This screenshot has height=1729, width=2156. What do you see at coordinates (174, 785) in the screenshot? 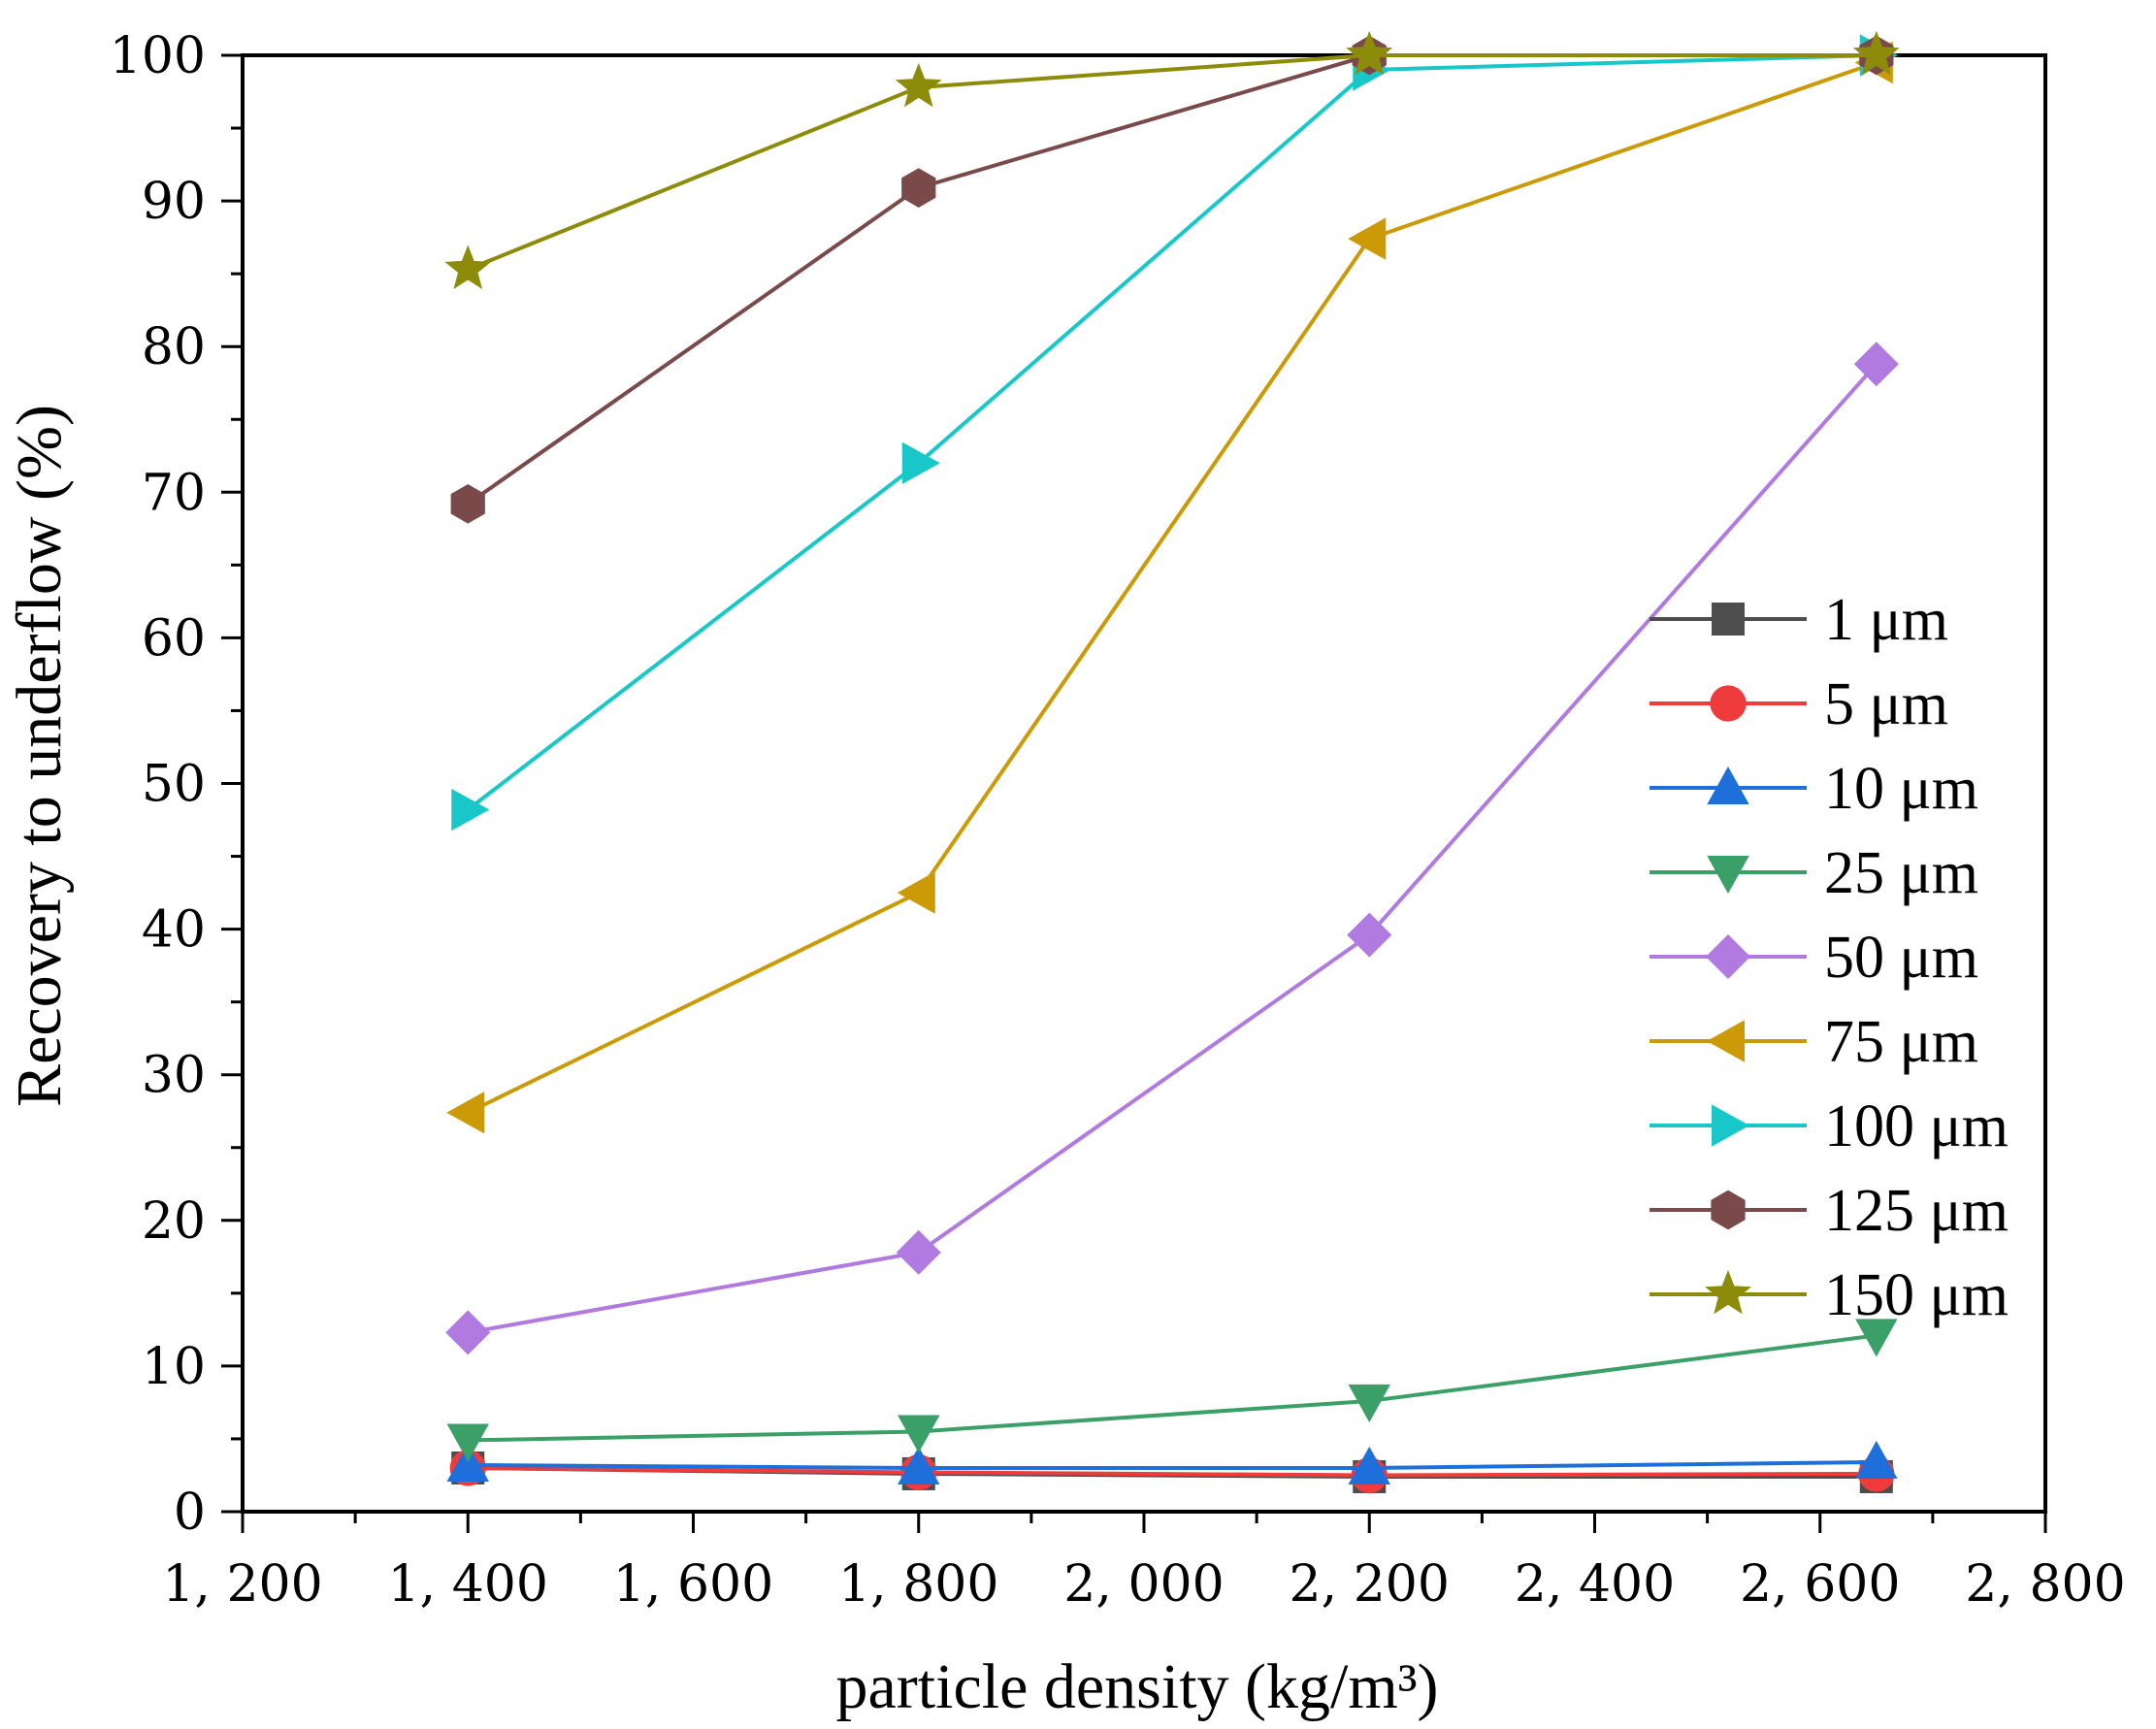
I see `y-tick-label-5: 50` at bounding box center [174, 785].